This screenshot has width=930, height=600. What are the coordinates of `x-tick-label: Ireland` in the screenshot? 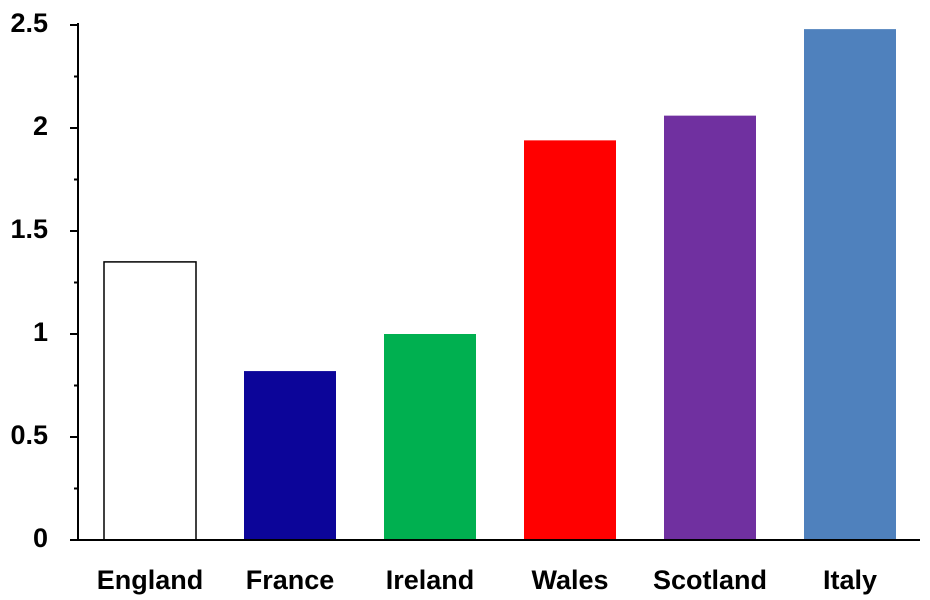 It's located at (430, 580).